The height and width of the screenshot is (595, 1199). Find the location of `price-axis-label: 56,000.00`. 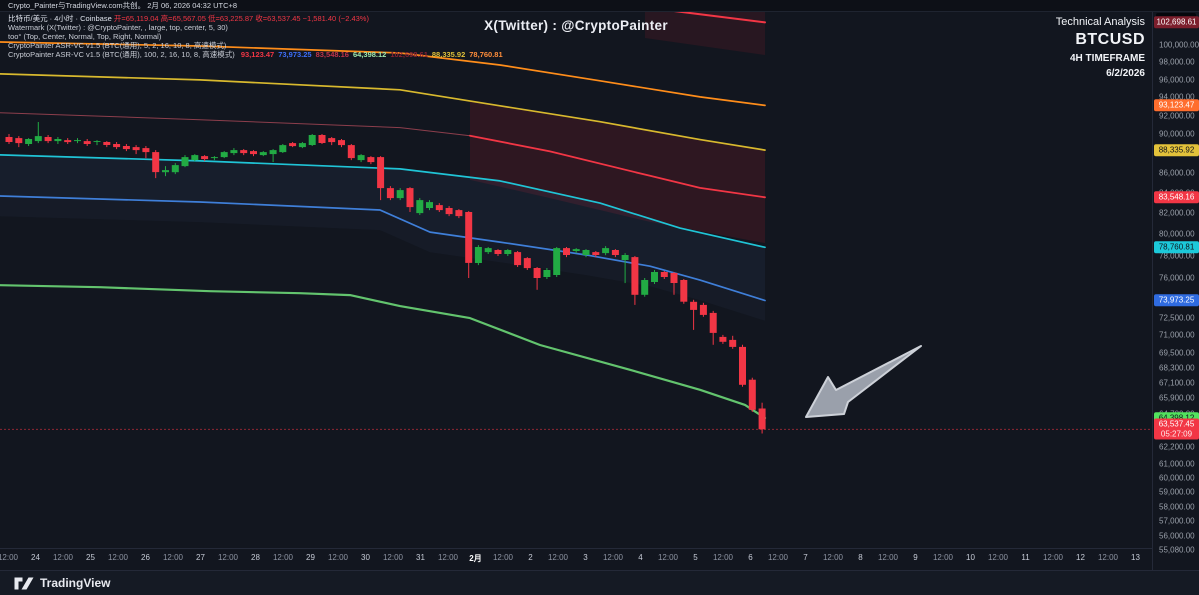

price-axis-label: 56,000.00 is located at coordinates (1177, 536).